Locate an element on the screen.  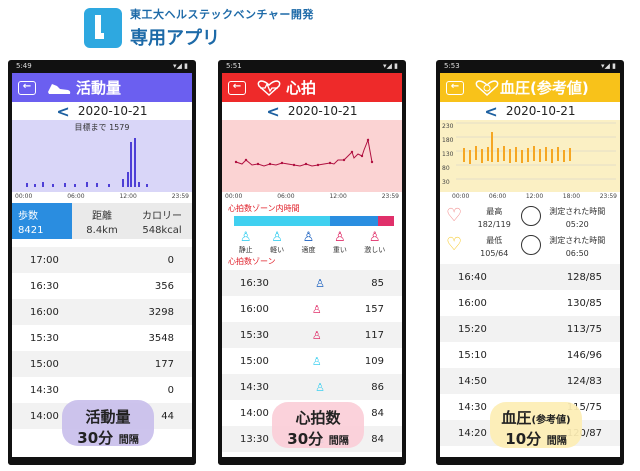
sneaker-icon is located at coordinates (59, 88).